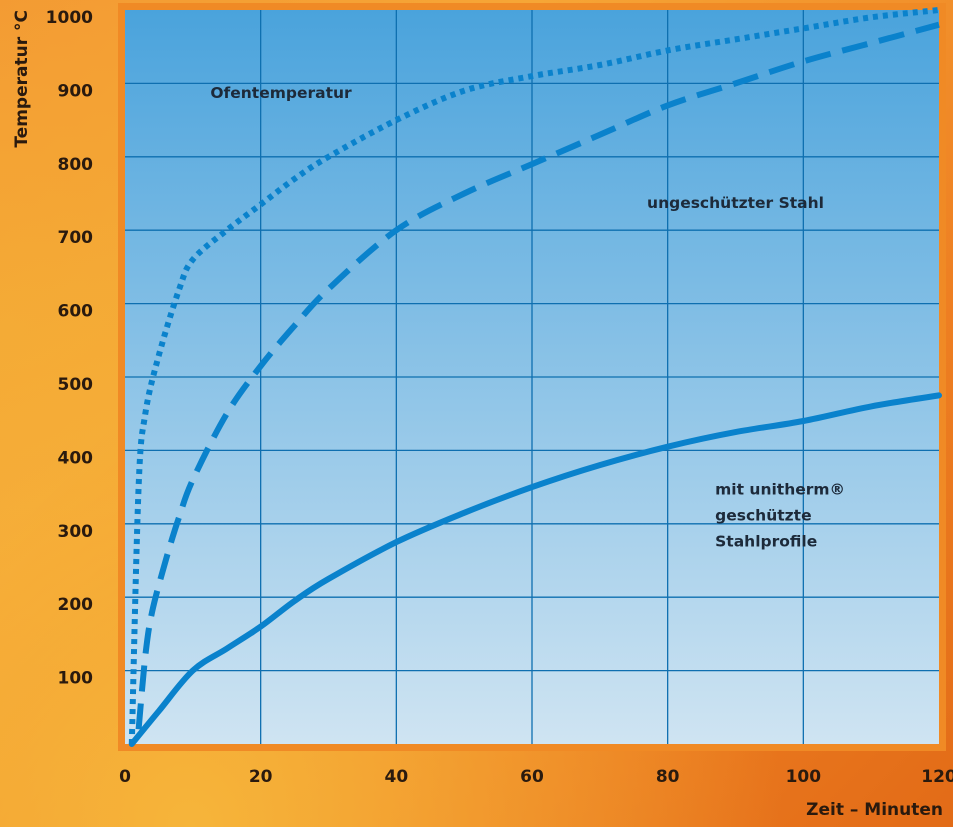  Describe the element at coordinates (76, 91) in the screenshot. I see `y-tick-label: 900` at that location.